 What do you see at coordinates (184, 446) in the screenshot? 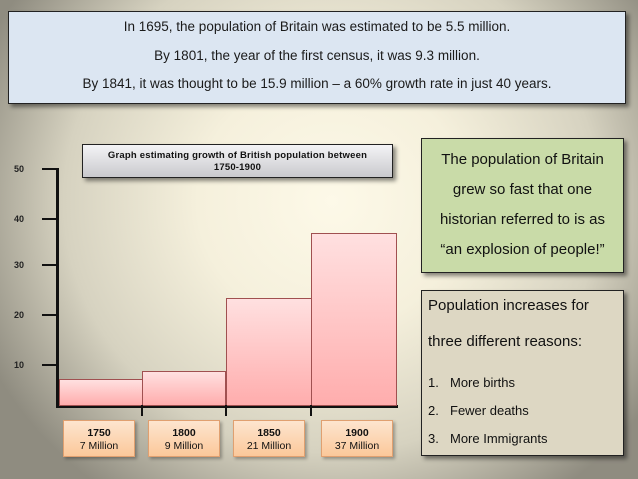
I see `x-label-value: 9 Million` at bounding box center [184, 446].